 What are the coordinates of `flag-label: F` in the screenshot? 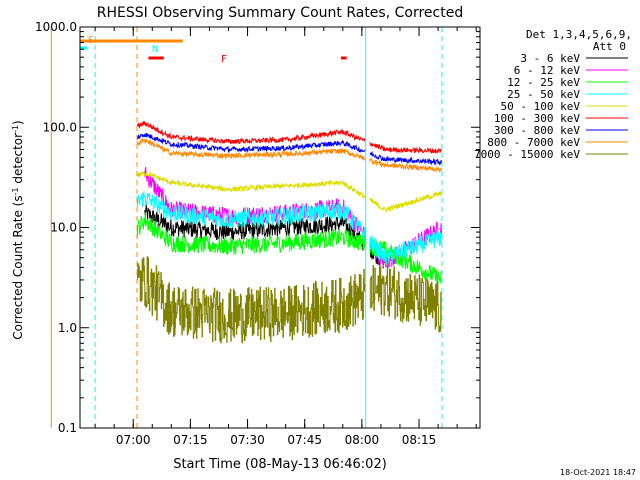 It's located at (224, 59).